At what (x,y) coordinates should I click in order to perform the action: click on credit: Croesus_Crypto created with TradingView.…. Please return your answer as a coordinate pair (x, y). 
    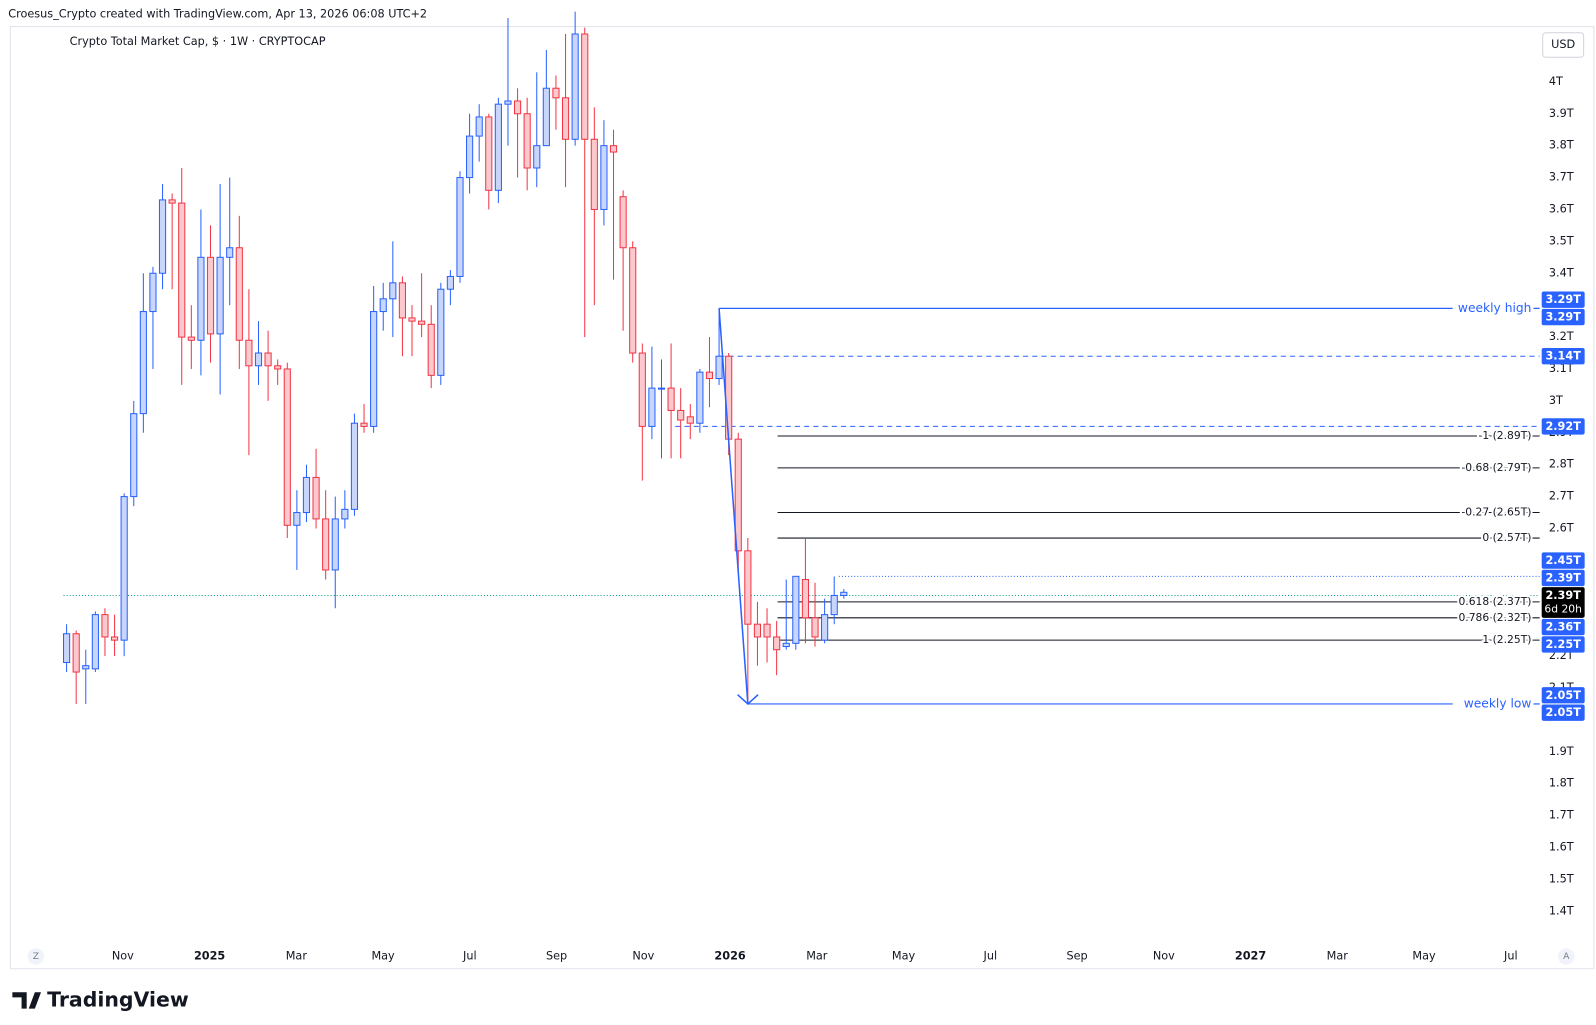
    Looking at the image, I should click on (217, 13).